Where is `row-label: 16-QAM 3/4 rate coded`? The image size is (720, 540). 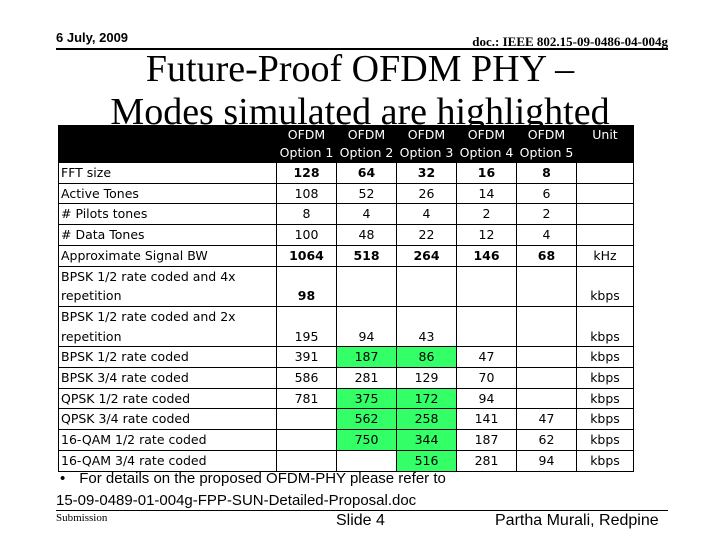
row-label: 16-QAM 3/4 rate coded is located at coordinates (167, 460).